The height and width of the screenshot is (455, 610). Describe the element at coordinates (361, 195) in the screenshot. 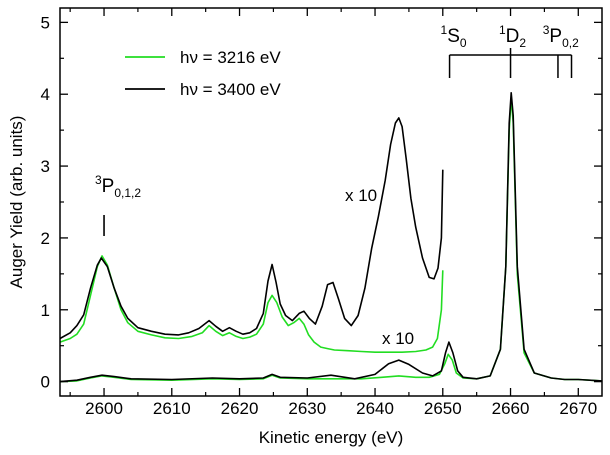

I see `x10-label-black: x 10` at that location.